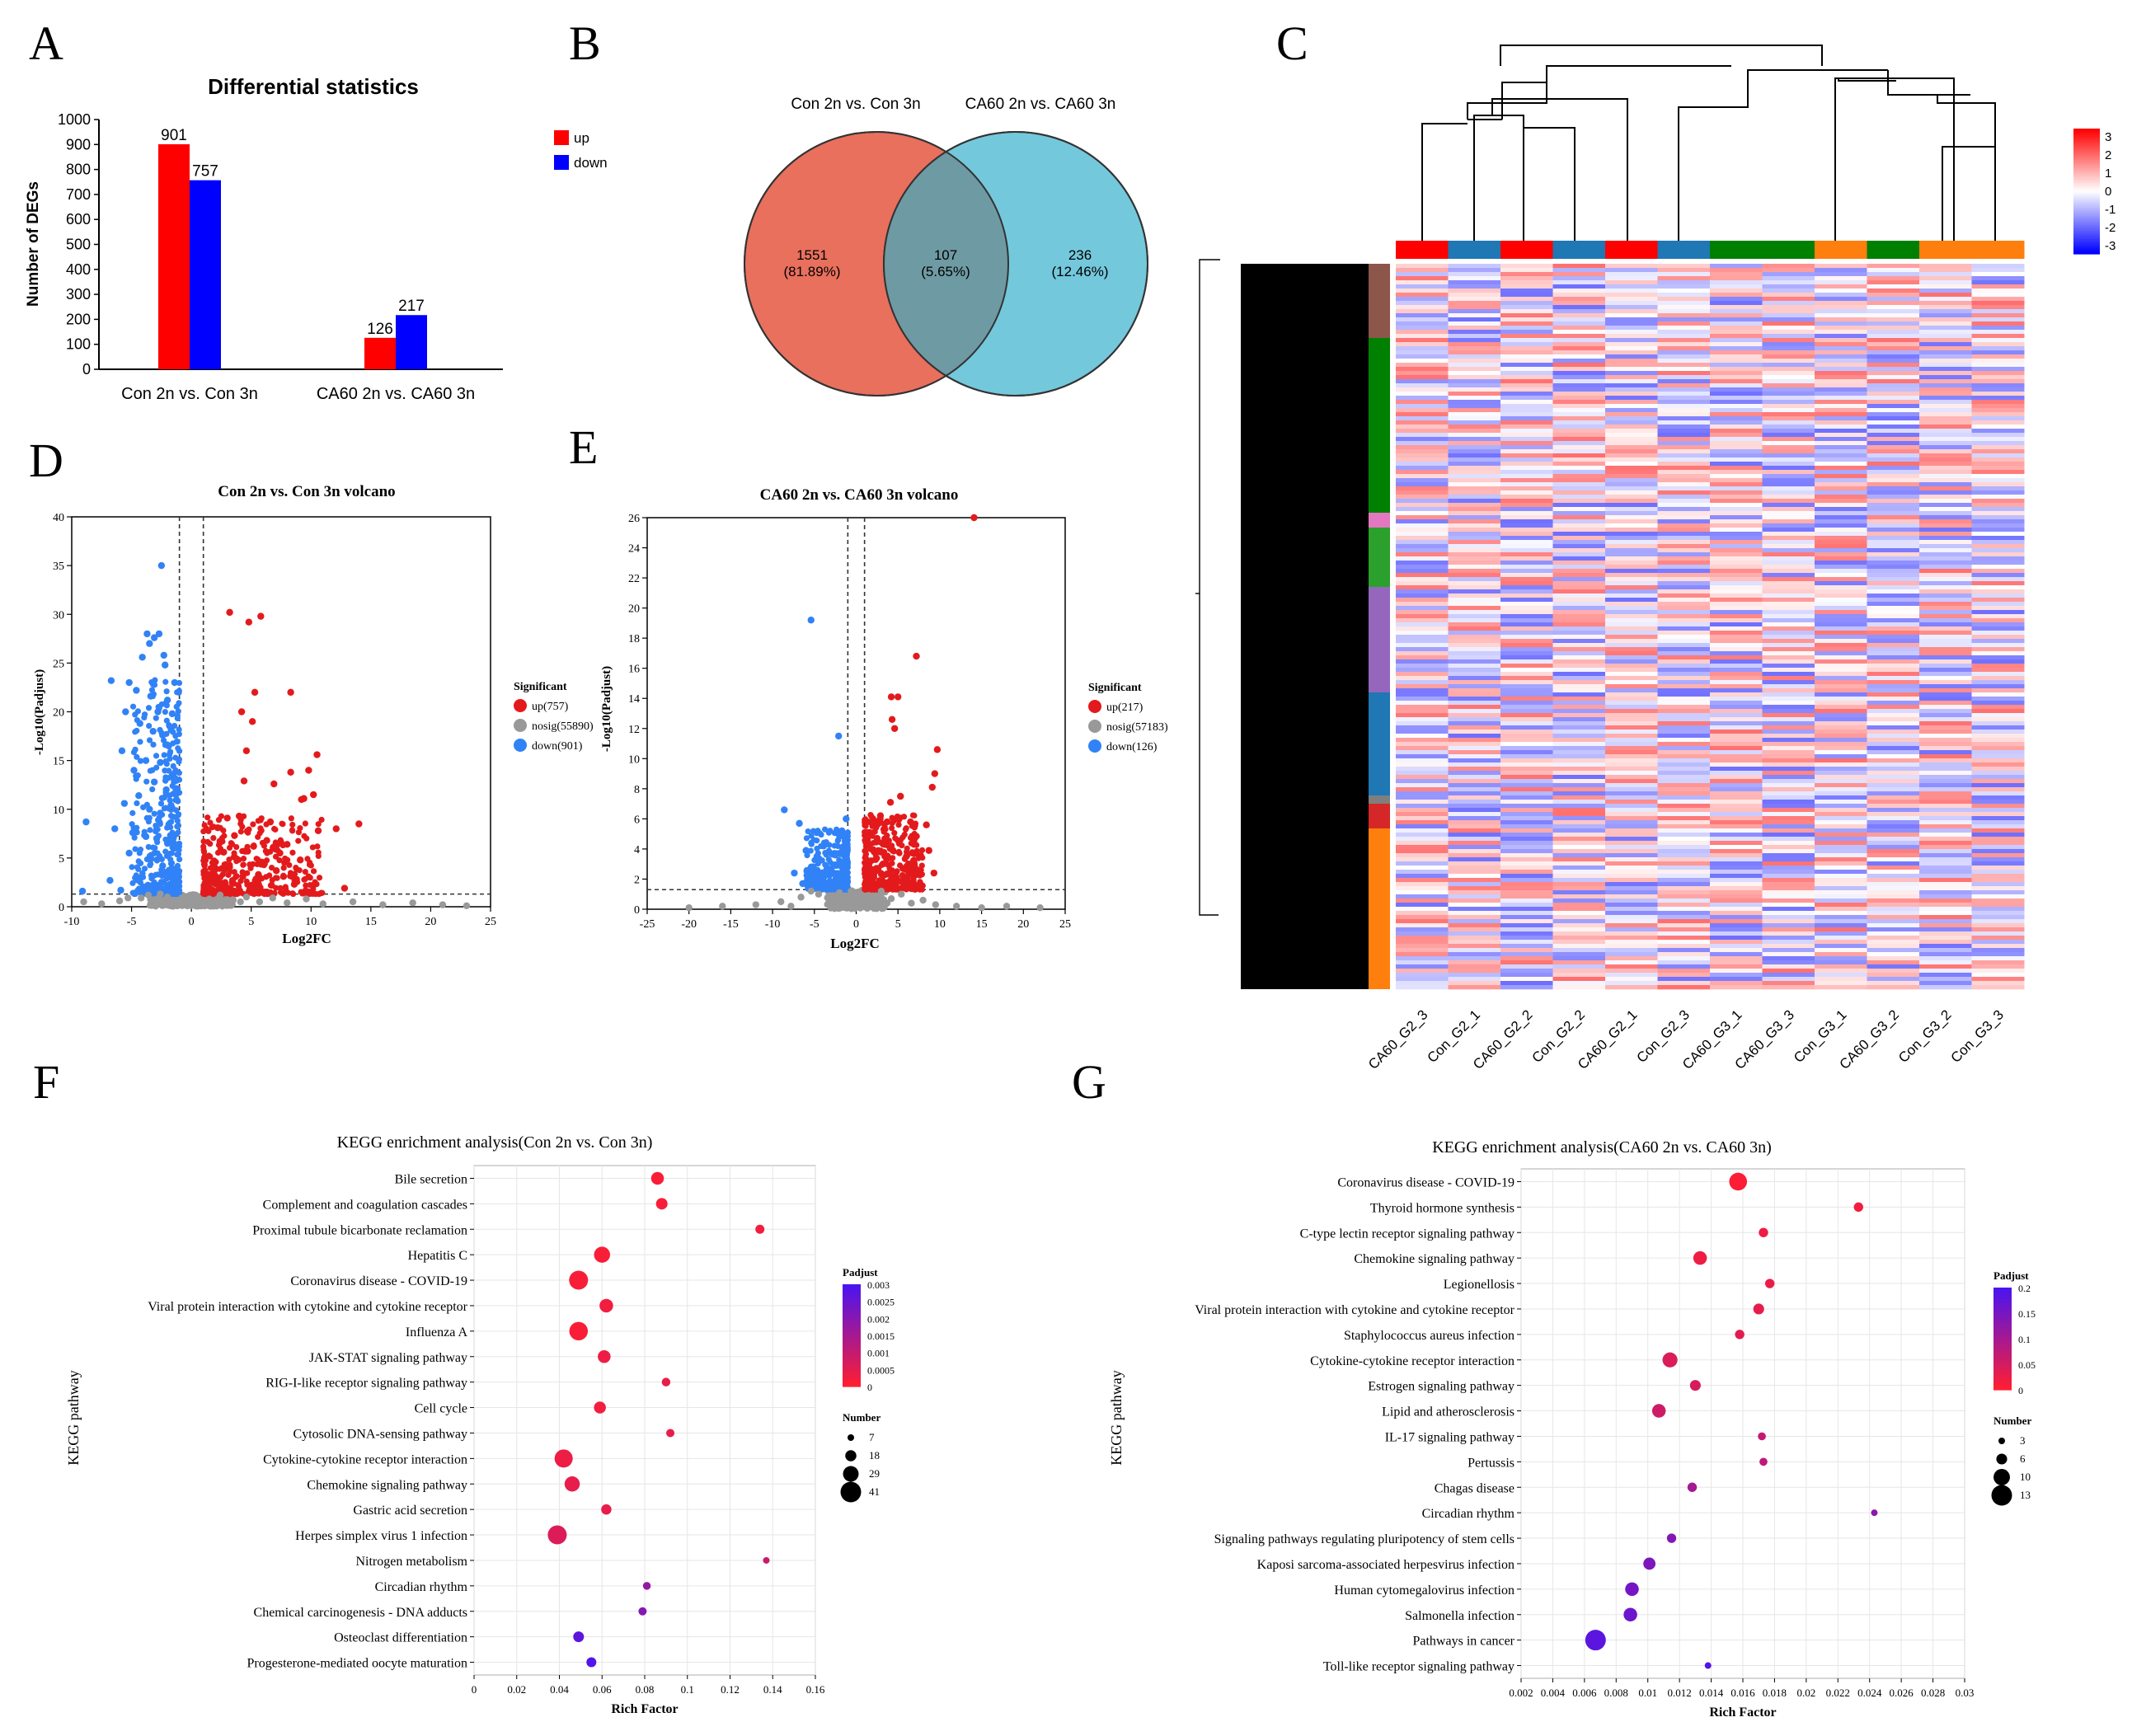 This screenshot has height=1736, width=2132. I want to click on volcano-x-tick-label: -20, so click(689, 924).